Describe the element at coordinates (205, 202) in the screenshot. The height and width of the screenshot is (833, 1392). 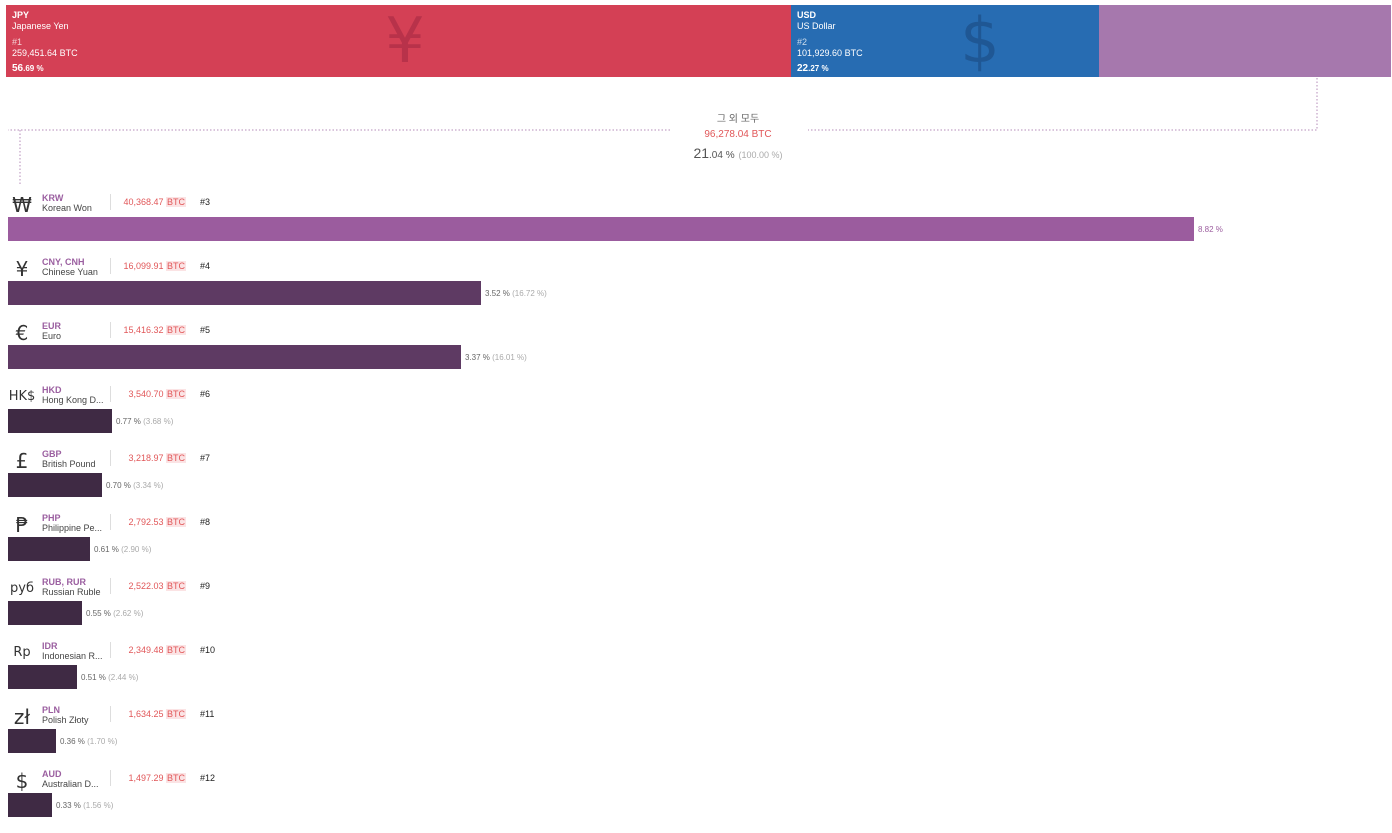
I see `currency-rank: #3` at that location.